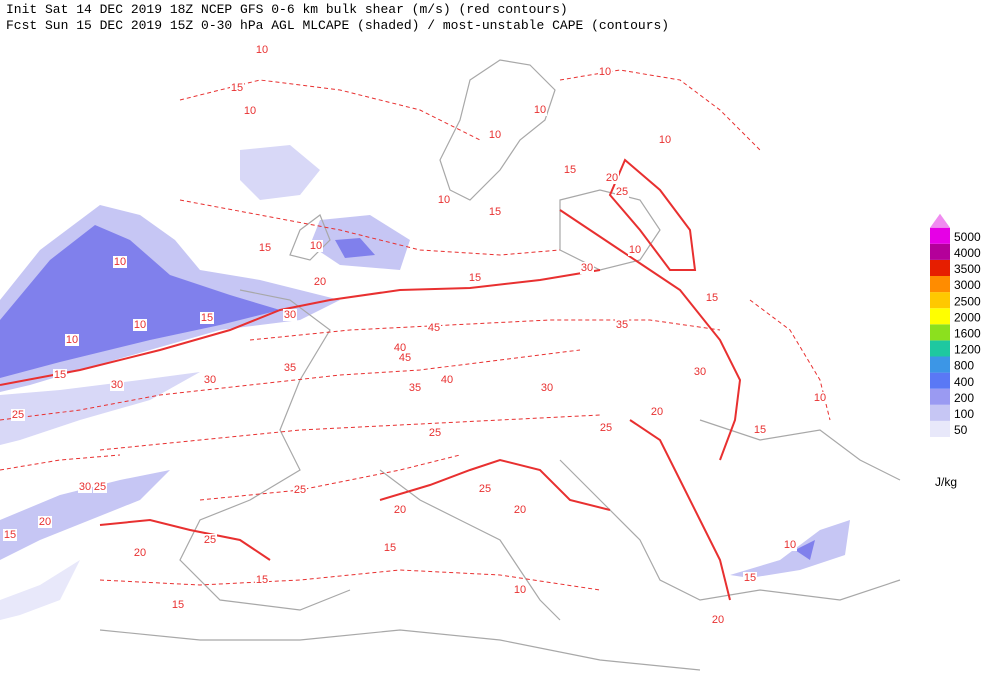 This screenshot has width=1000, height=685. What do you see at coordinates (964, 382) in the screenshot?
I see `legend-label: 400` at bounding box center [964, 382].